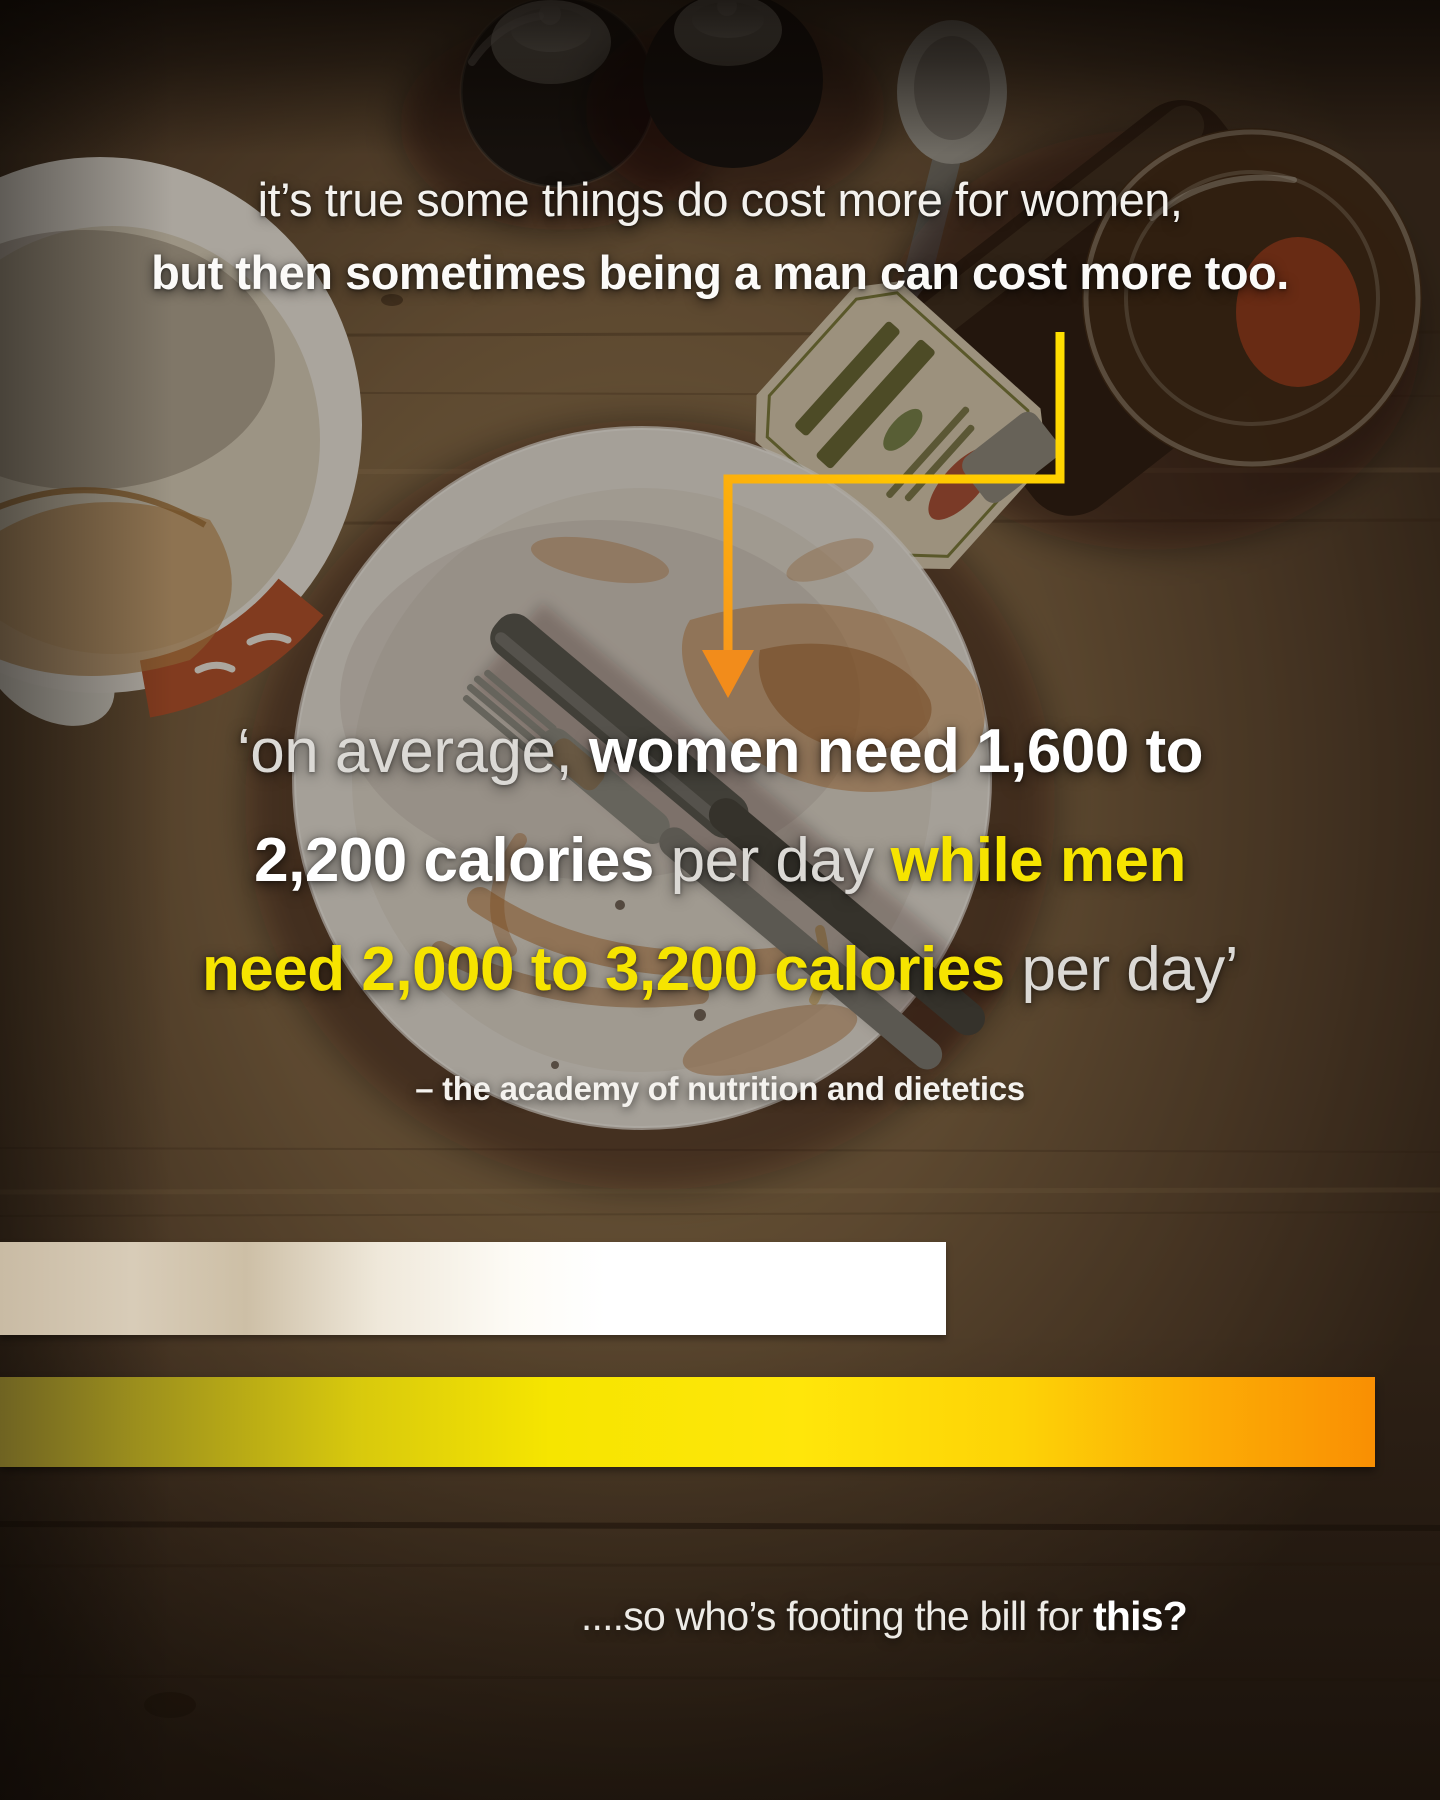  I want to click on quote-line-3: need 2,000 to 3,200 calories per day’, so click(720, 969).